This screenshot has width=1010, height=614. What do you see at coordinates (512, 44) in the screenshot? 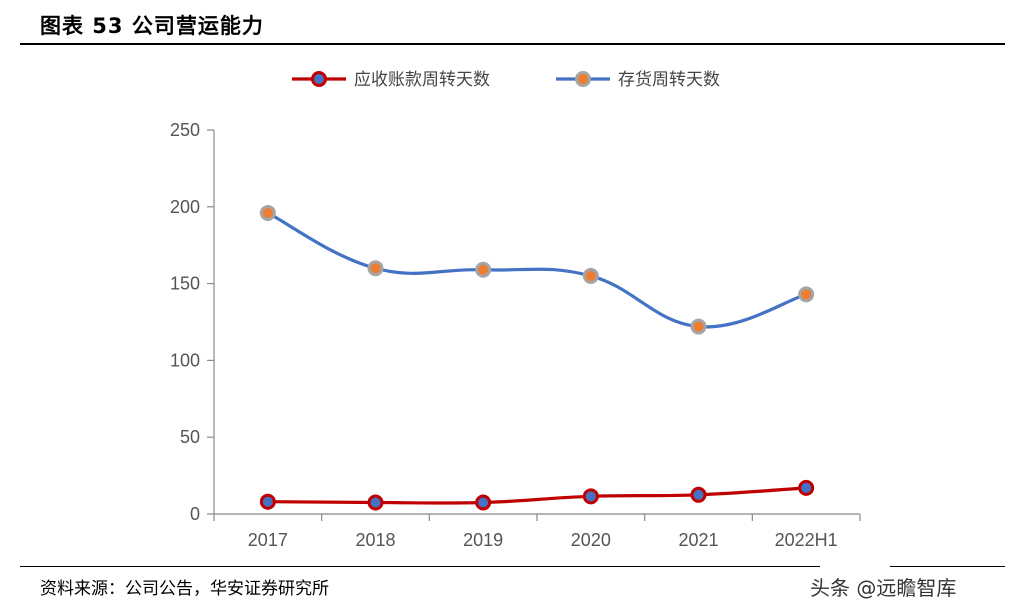
I see `top-rule` at bounding box center [512, 44].